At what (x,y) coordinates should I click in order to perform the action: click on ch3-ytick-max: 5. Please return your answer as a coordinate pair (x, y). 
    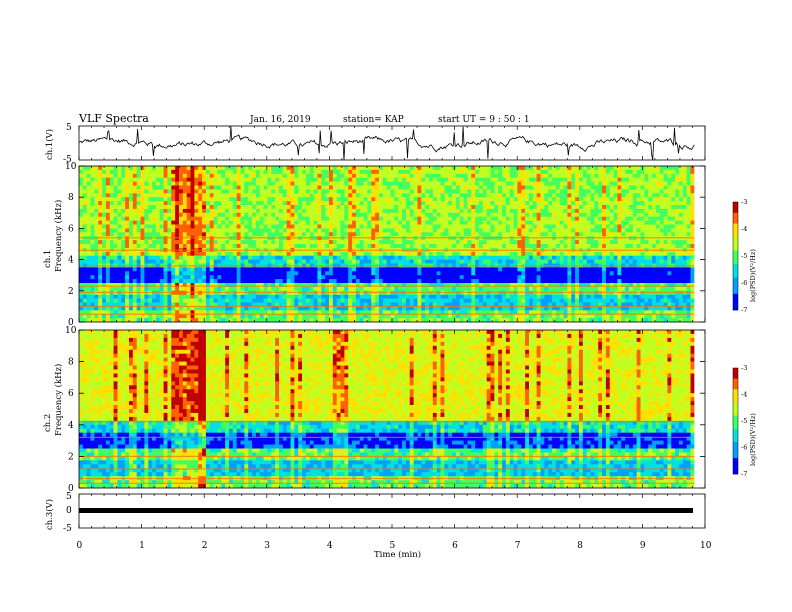
    Looking at the image, I should click on (69, 497).